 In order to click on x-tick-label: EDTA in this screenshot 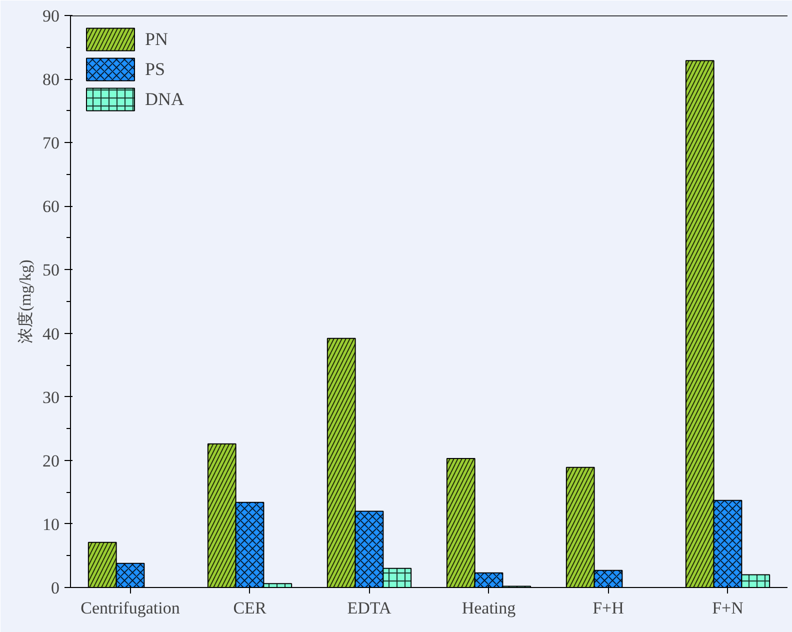, I will do `click(369, 608)`.